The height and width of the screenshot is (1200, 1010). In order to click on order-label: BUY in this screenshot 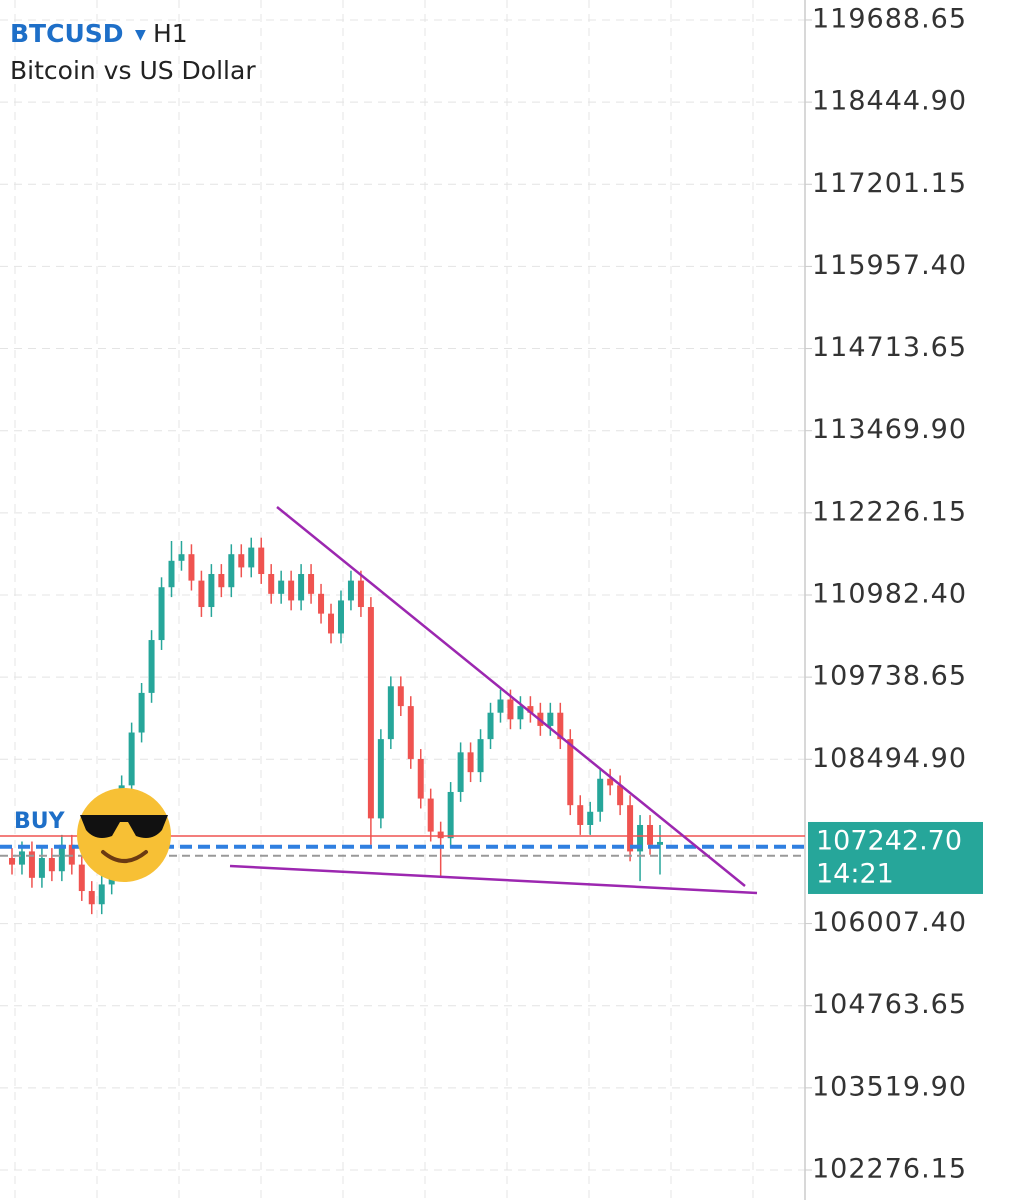, I will do `click(40, 821)`.